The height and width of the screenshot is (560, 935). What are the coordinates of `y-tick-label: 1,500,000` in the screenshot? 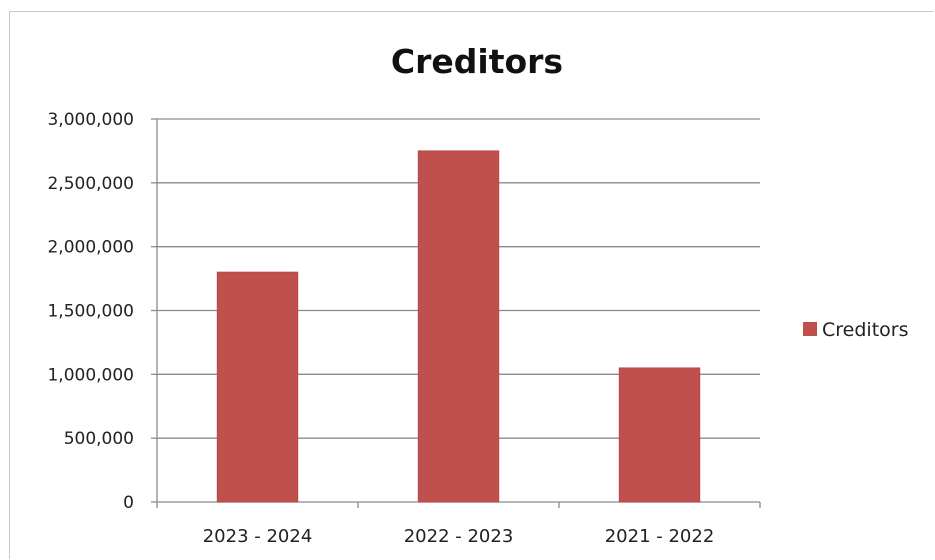 It's located at (90, 312).